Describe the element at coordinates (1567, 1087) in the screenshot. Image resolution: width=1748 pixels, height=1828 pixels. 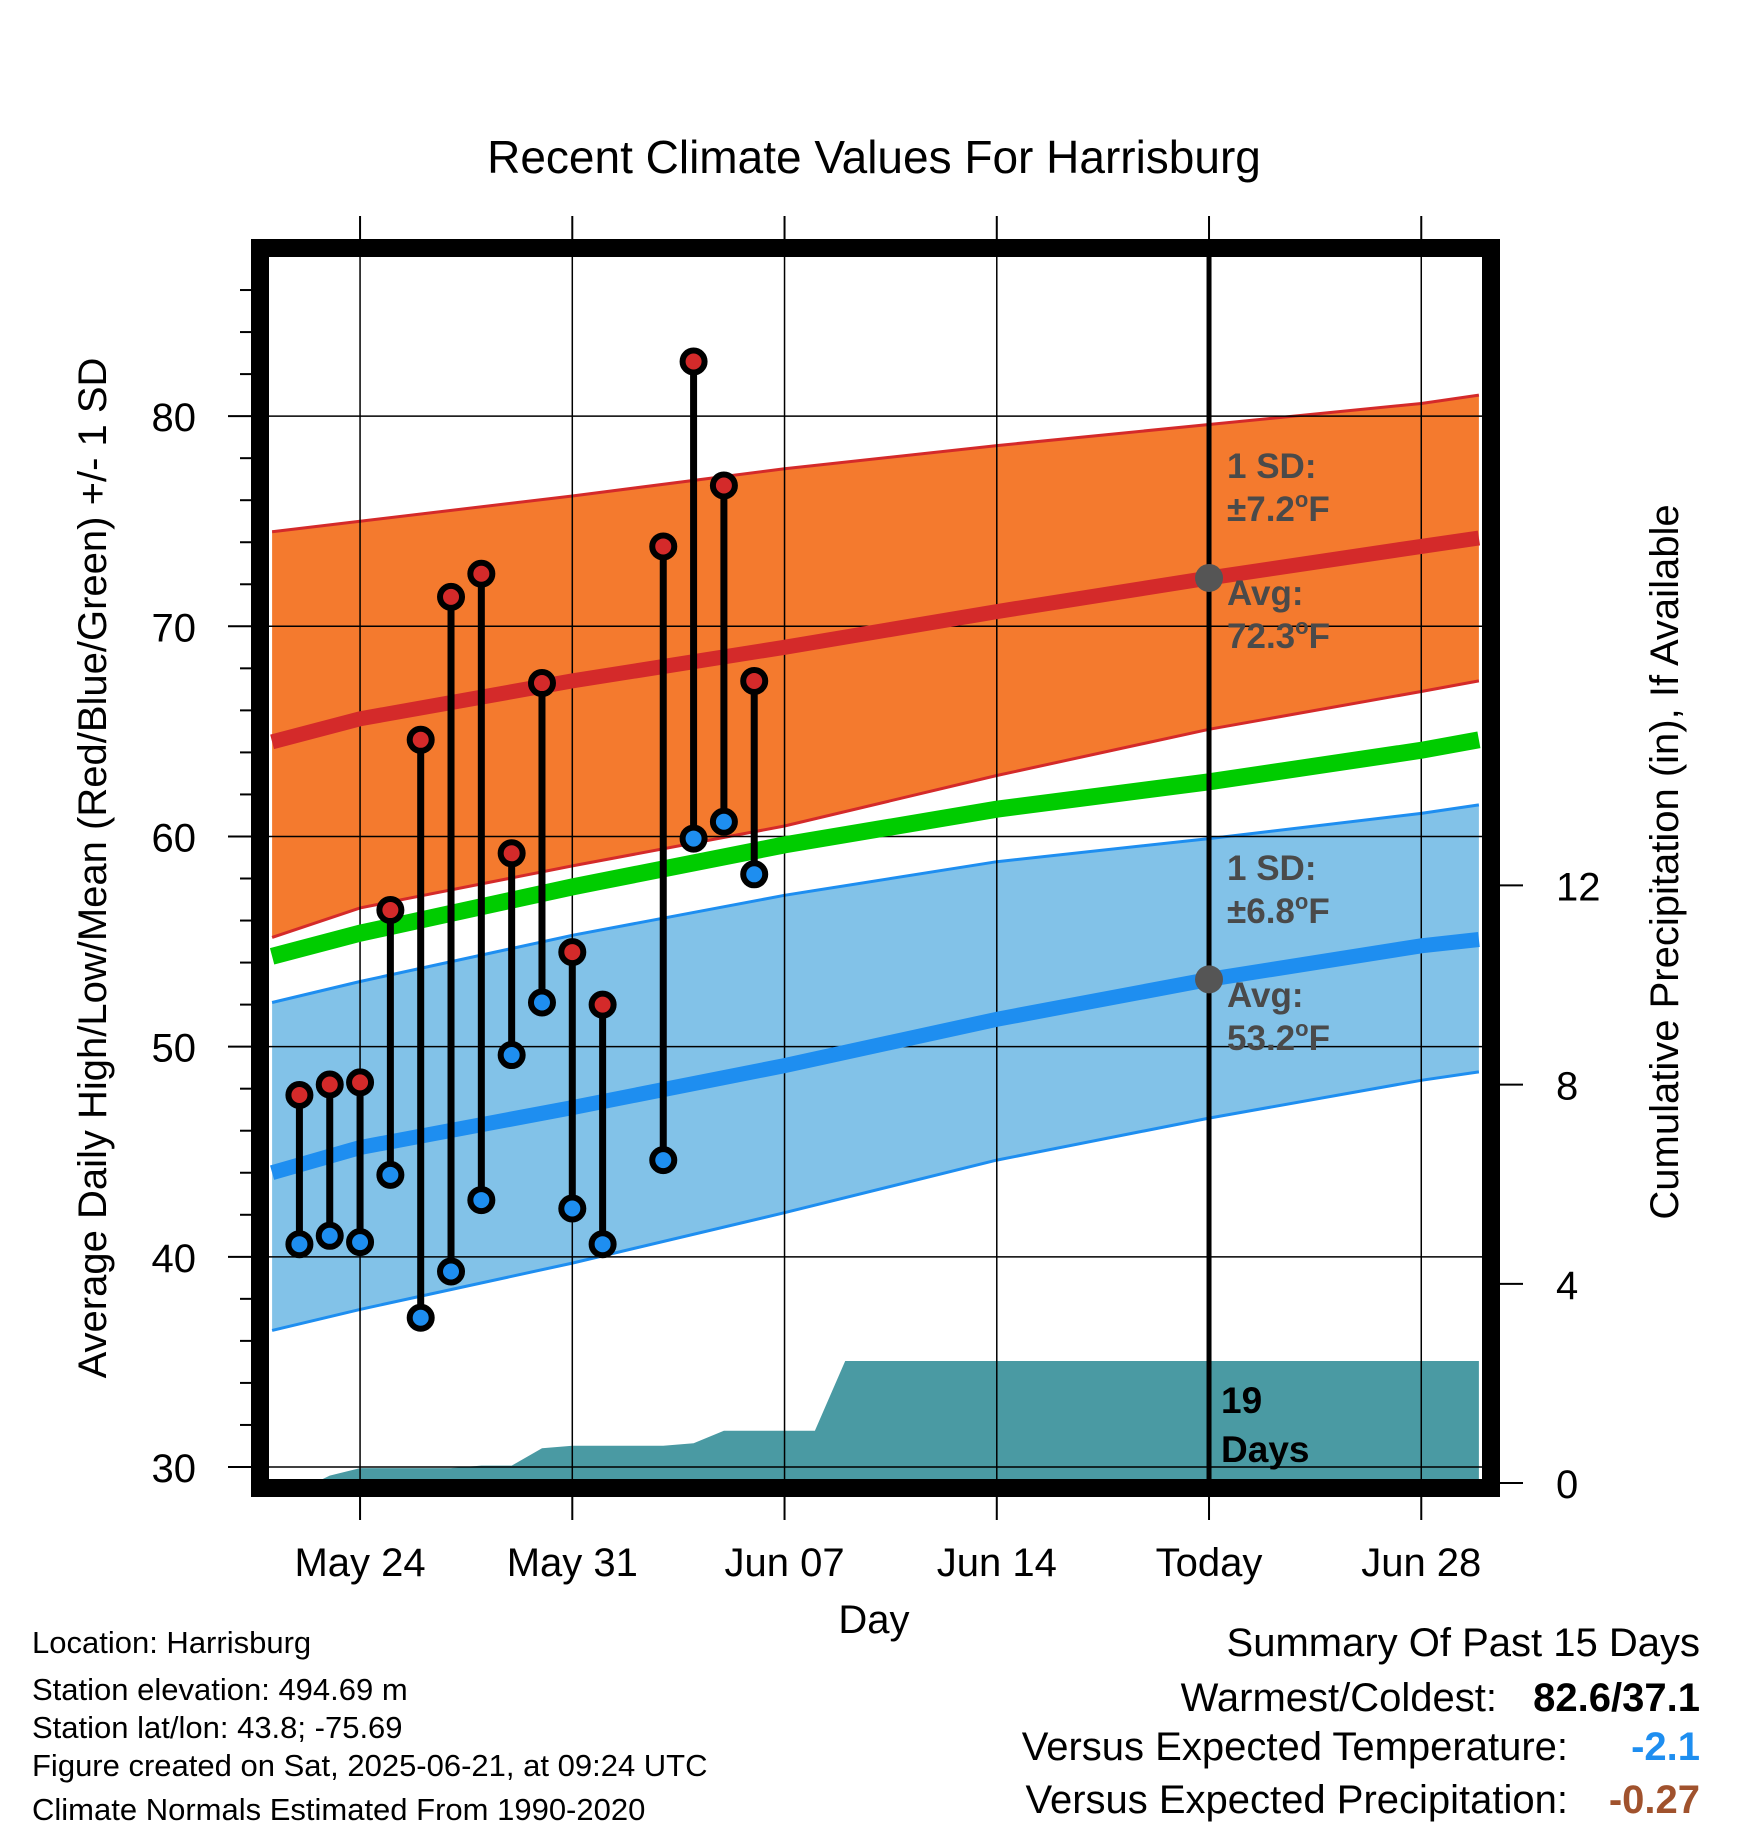
I see `y2-tick-label: 8` at that location.